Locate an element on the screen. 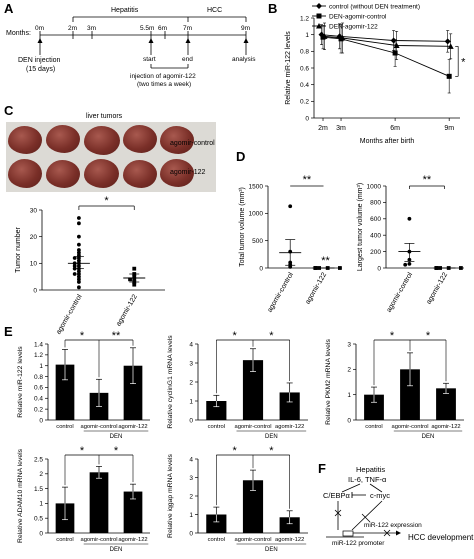 The width and height of the screenshot is (474, 559). b-series-line is located at coordinates (387, 41).